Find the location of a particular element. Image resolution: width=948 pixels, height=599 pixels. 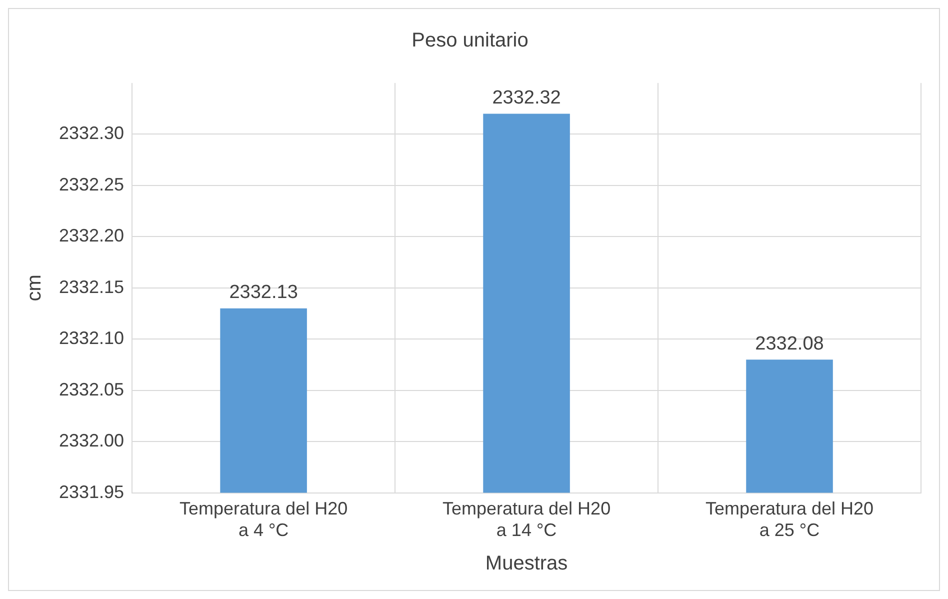

data-label: 2332.13 is located at coordinates (263, 293).